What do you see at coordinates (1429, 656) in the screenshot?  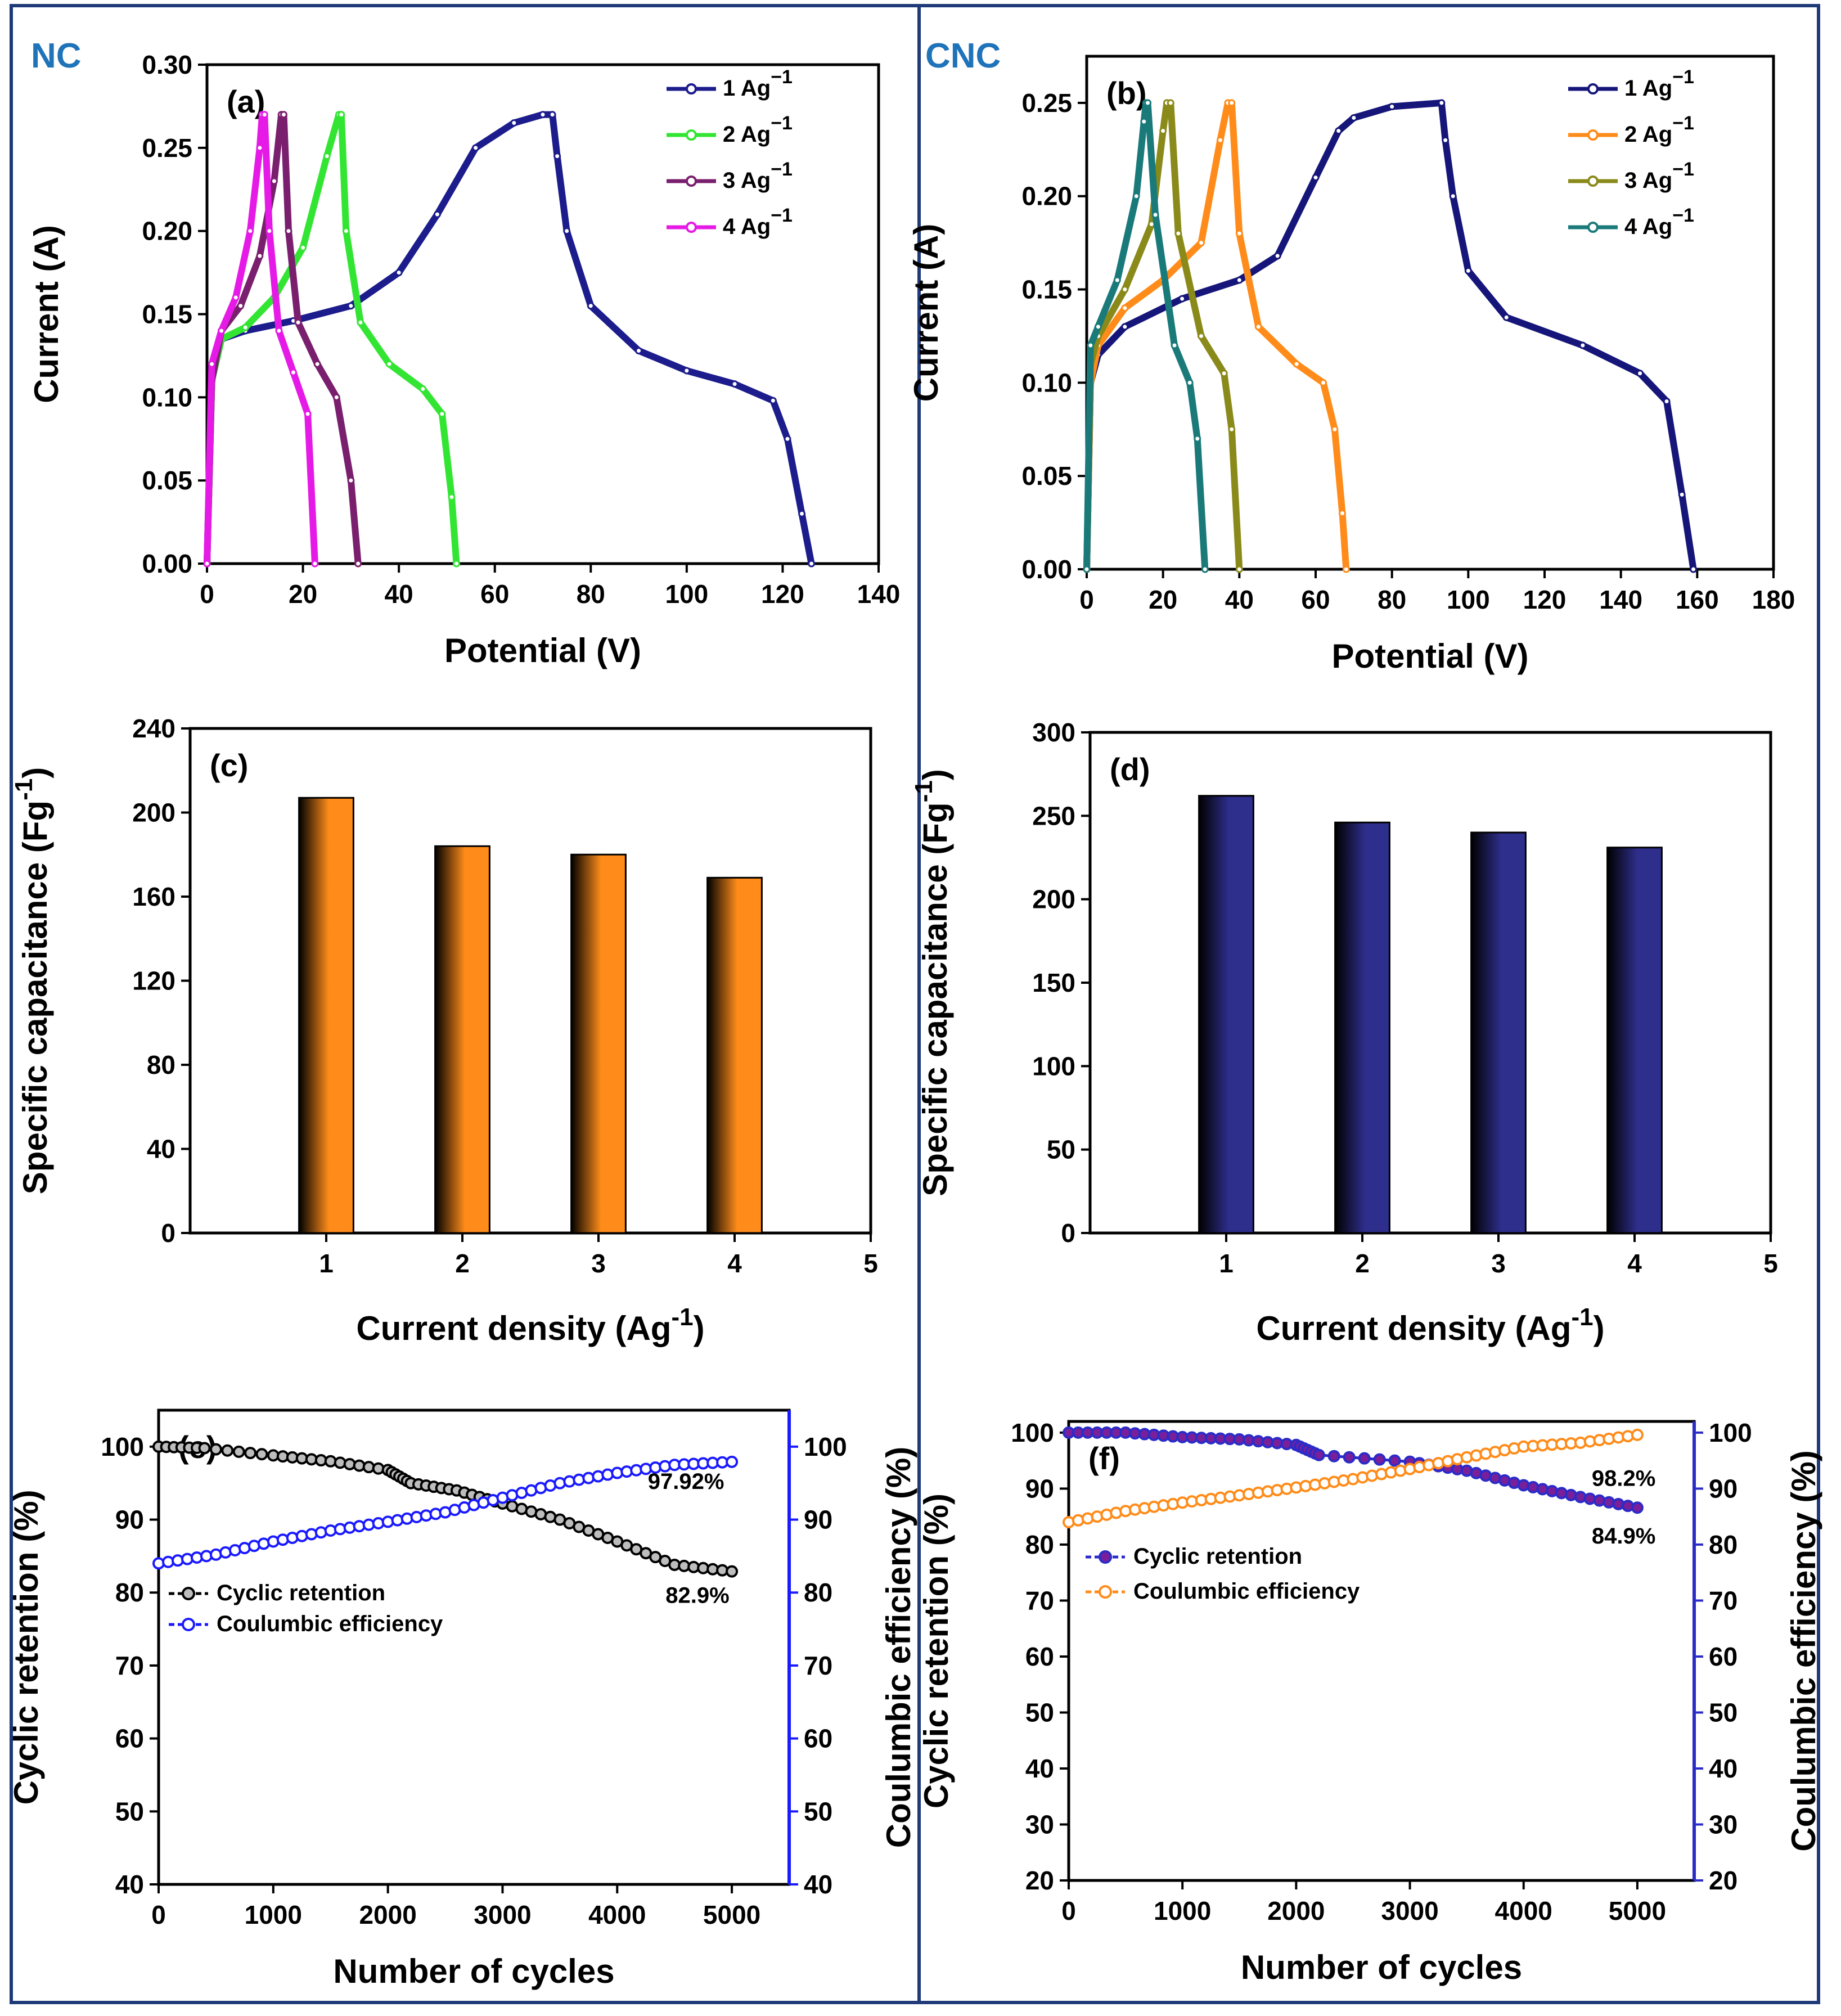 I see `x-axis-label: Potential (V)` at bounding box center [1429, 656].